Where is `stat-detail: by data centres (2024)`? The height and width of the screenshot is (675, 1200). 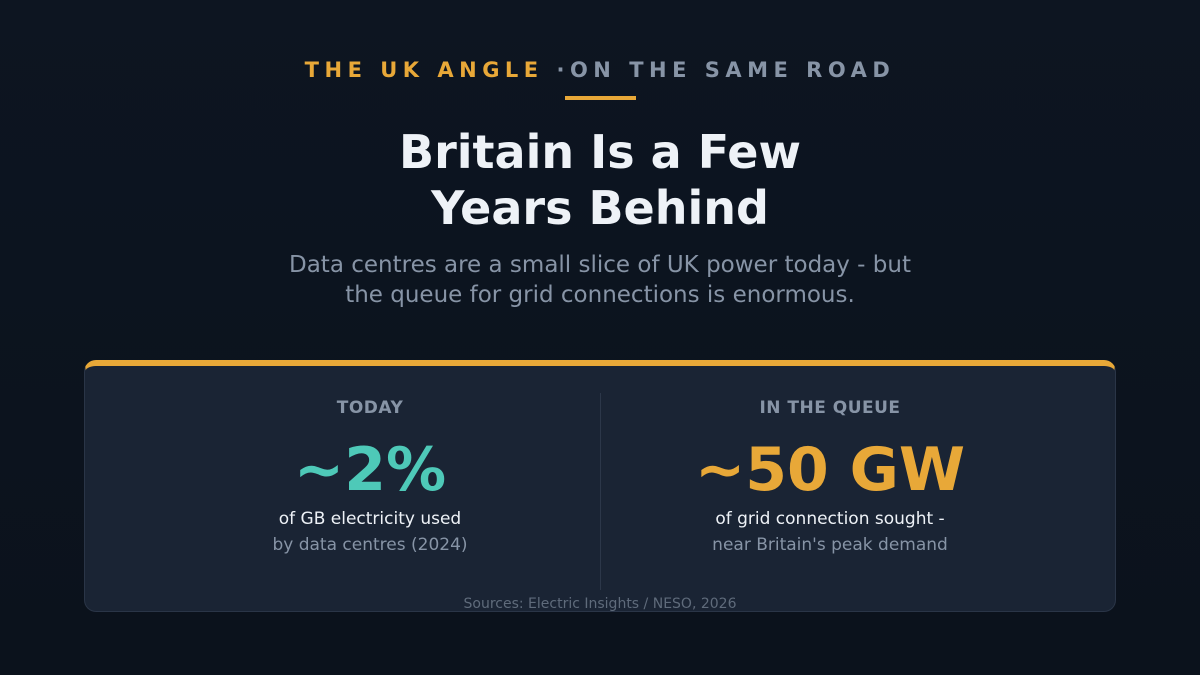
stat-detail: by data centres (2024) is located at coordinates (370, 545).